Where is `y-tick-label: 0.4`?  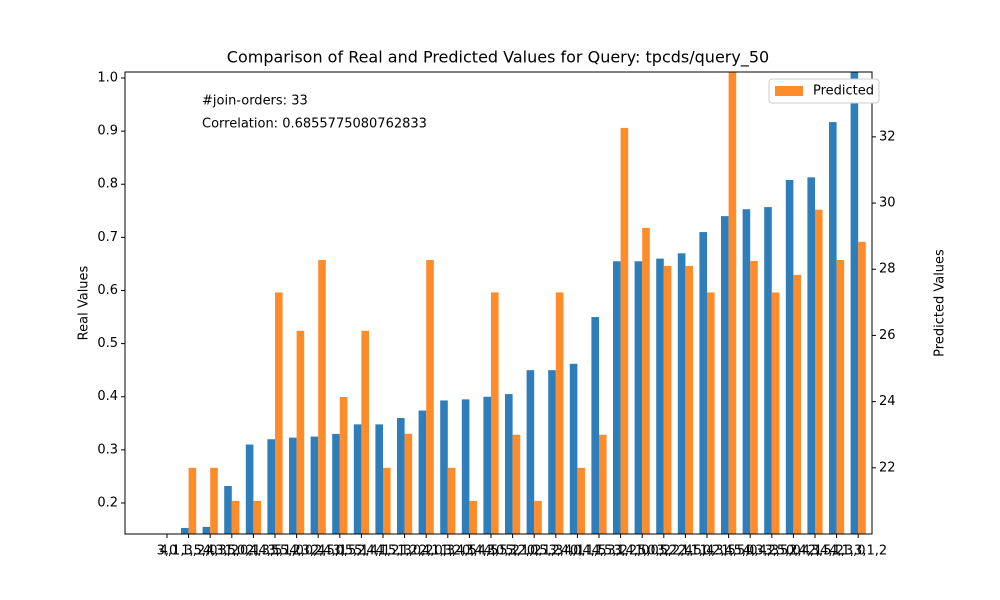 y-tick-label: 0.4 is located at coordinates (107, 396).